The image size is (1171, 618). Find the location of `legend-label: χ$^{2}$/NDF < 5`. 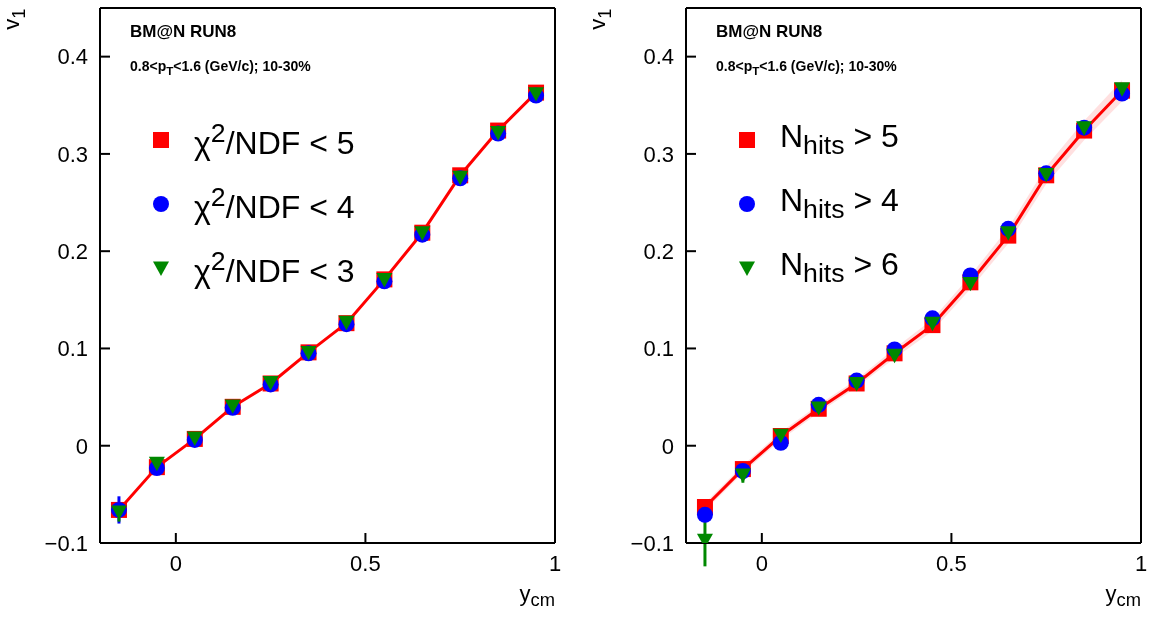

legend-label: χ$^{2}$/NDF < 5 is located at coordinates (274, 140).